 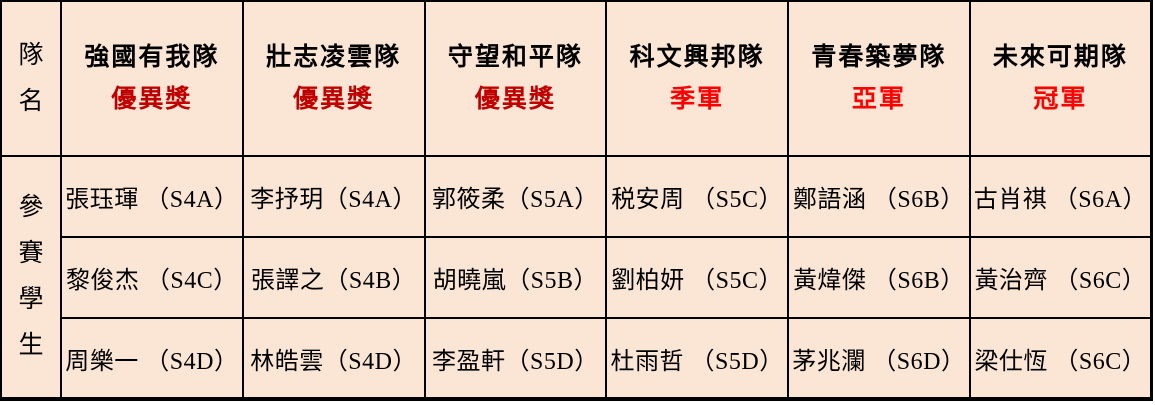 What do you see at coordinates (334, 57) in the screenshot?
I see `team-name: 壯志凌雲隊` at bounding box center [334, 57].